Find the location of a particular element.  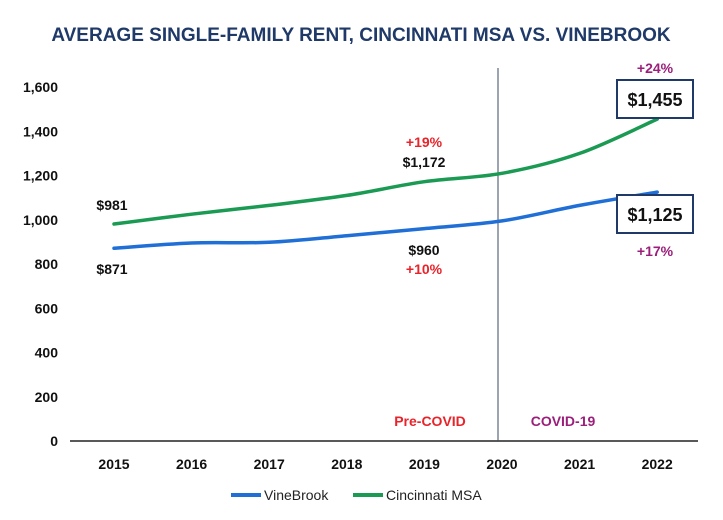

x-tick-label: 2020 is located at coordinates (501, 464).